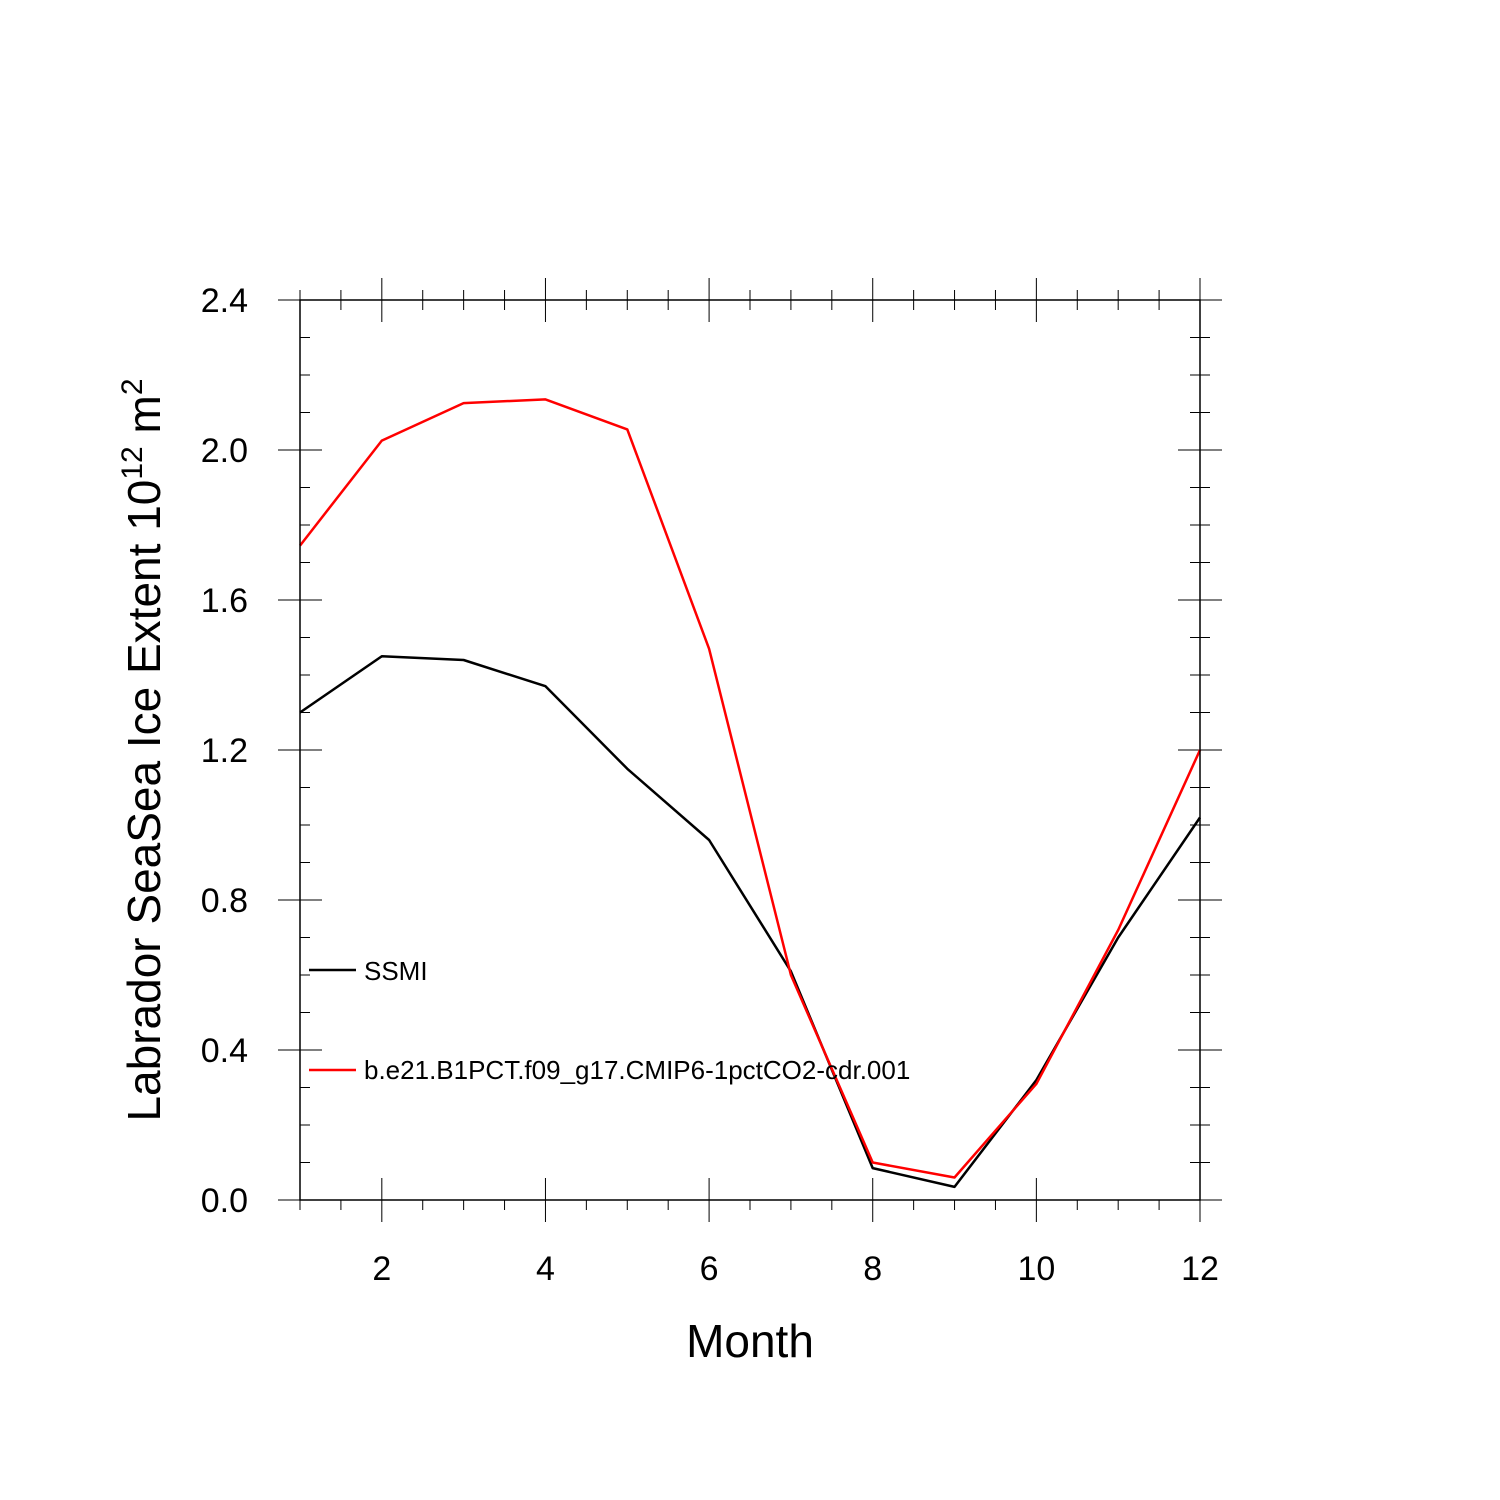 The image size is (1500, 1500). I want to click on x-tick-label: 12, so click(1200, 1269).